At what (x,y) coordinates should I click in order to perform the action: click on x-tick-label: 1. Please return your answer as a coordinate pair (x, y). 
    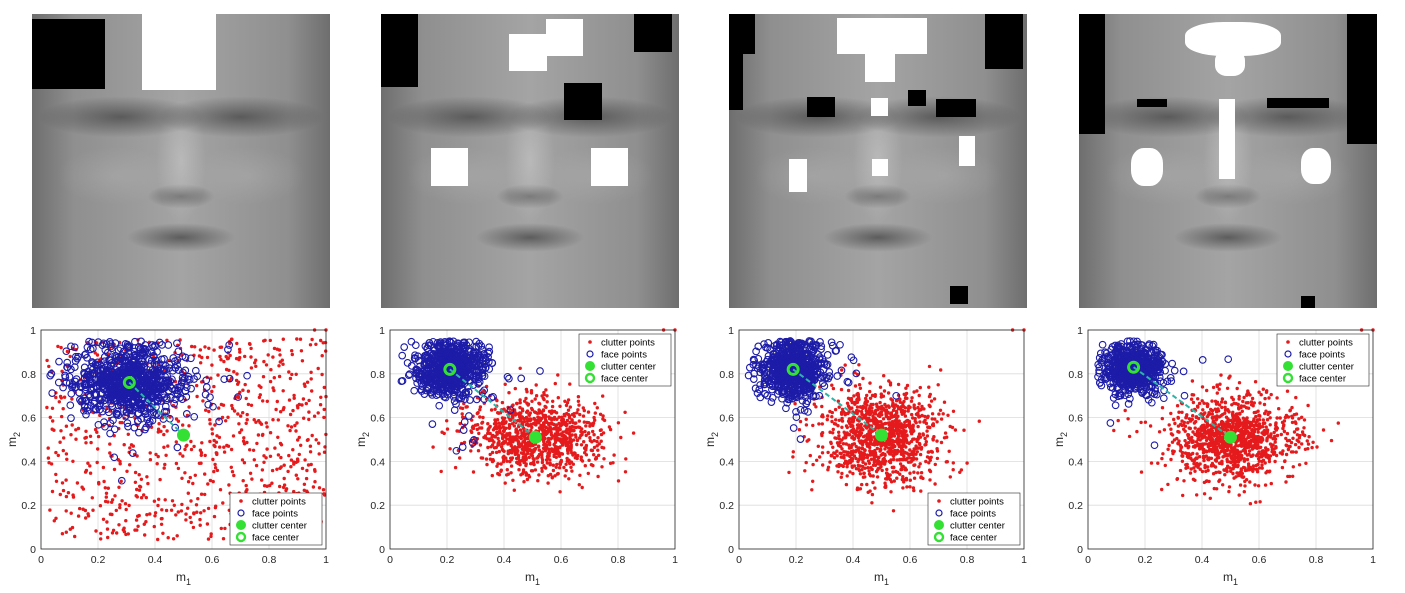
    Looking at the image, I should click on (326, 560).